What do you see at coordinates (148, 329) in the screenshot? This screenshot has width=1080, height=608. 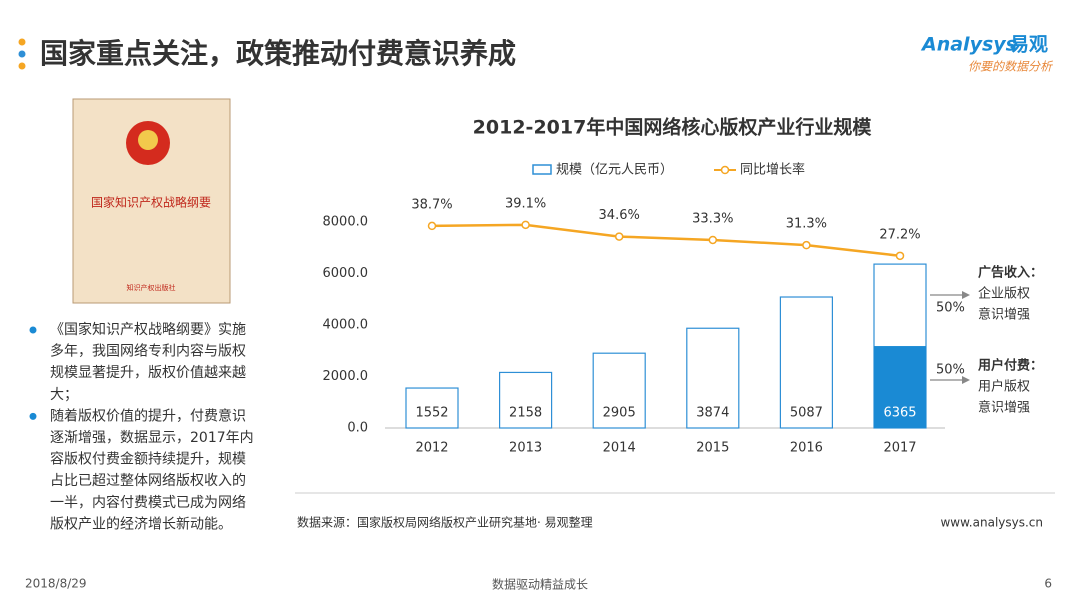 I see `bullet-line: 《国家知识产权战略纲要》实施` at bounding box center [148, 329].